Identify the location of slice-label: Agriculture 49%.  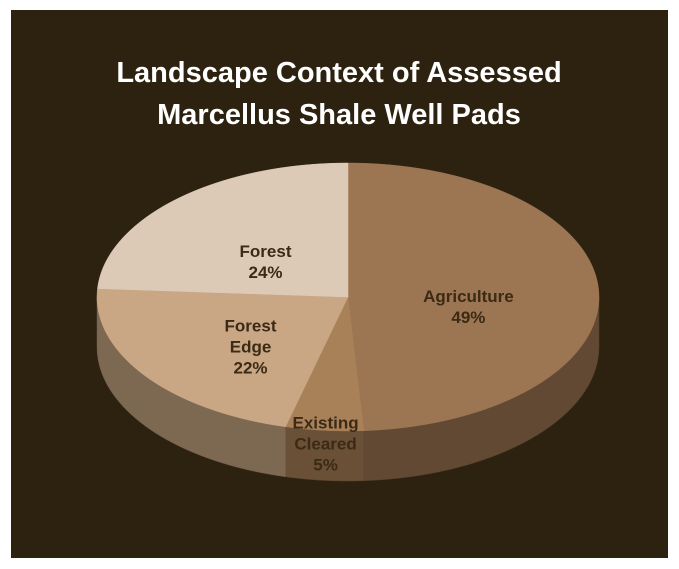
(468, 307).